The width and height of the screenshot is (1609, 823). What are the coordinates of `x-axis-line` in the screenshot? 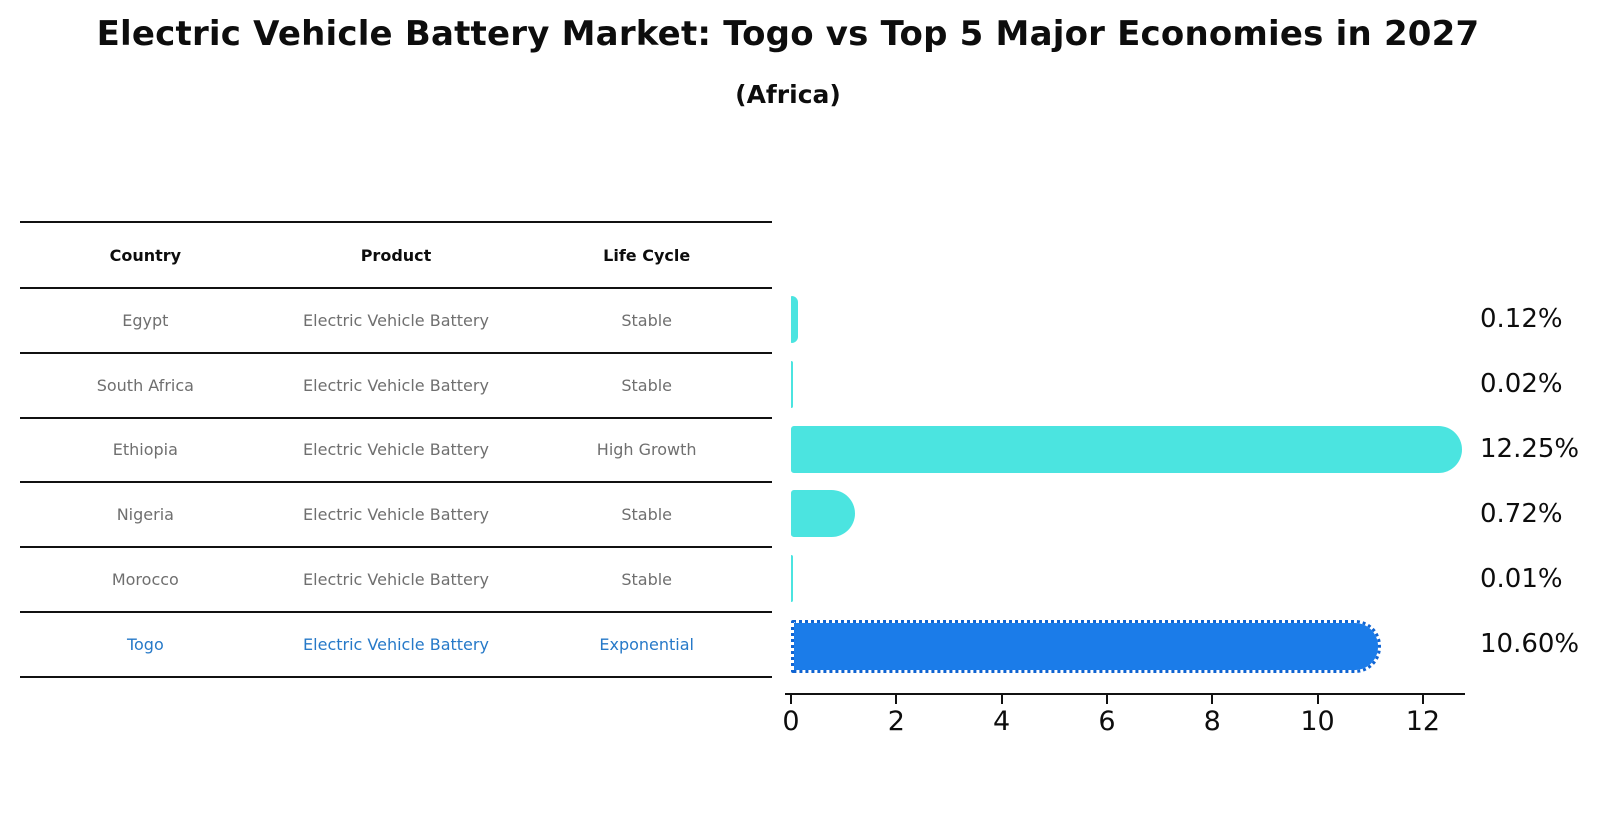 It's located at (1125, 694).